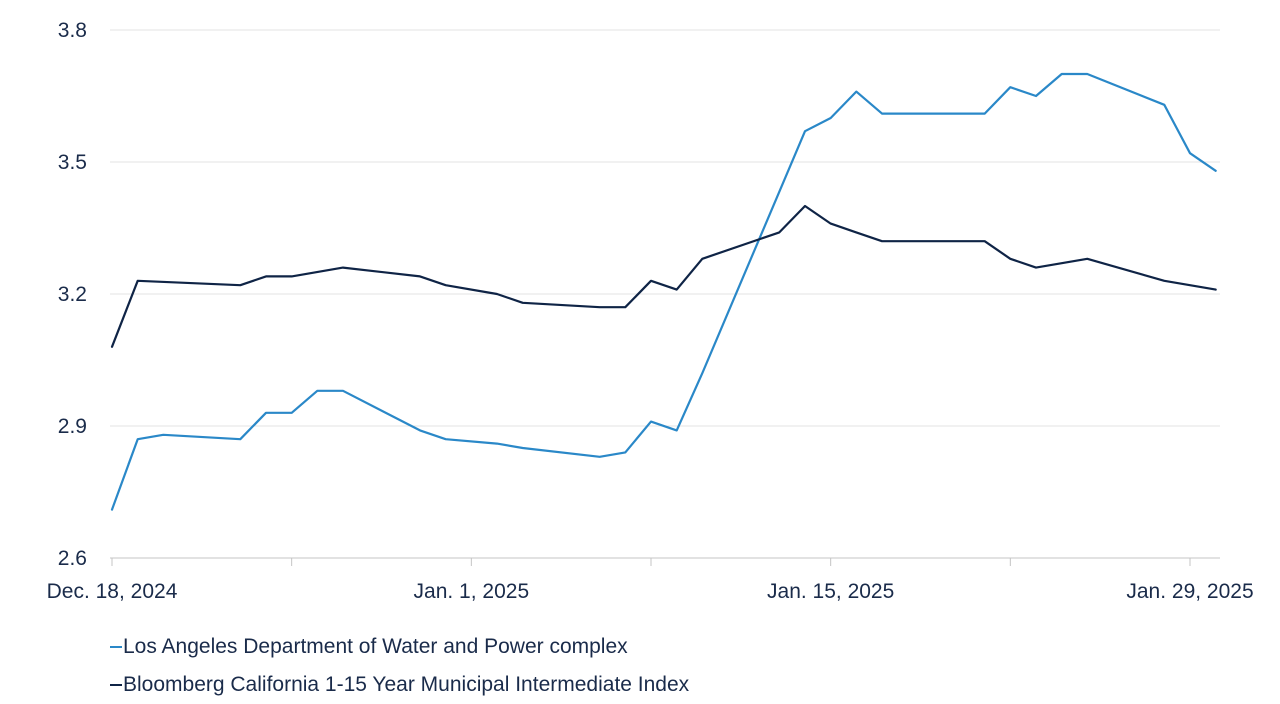 Image resolution: width=1280 pixels, height=704 pixels. Describe the element at coordinates (112, 591) in the screenshot. I see `x-tick-label: Dec. 18, 2024` at that location.